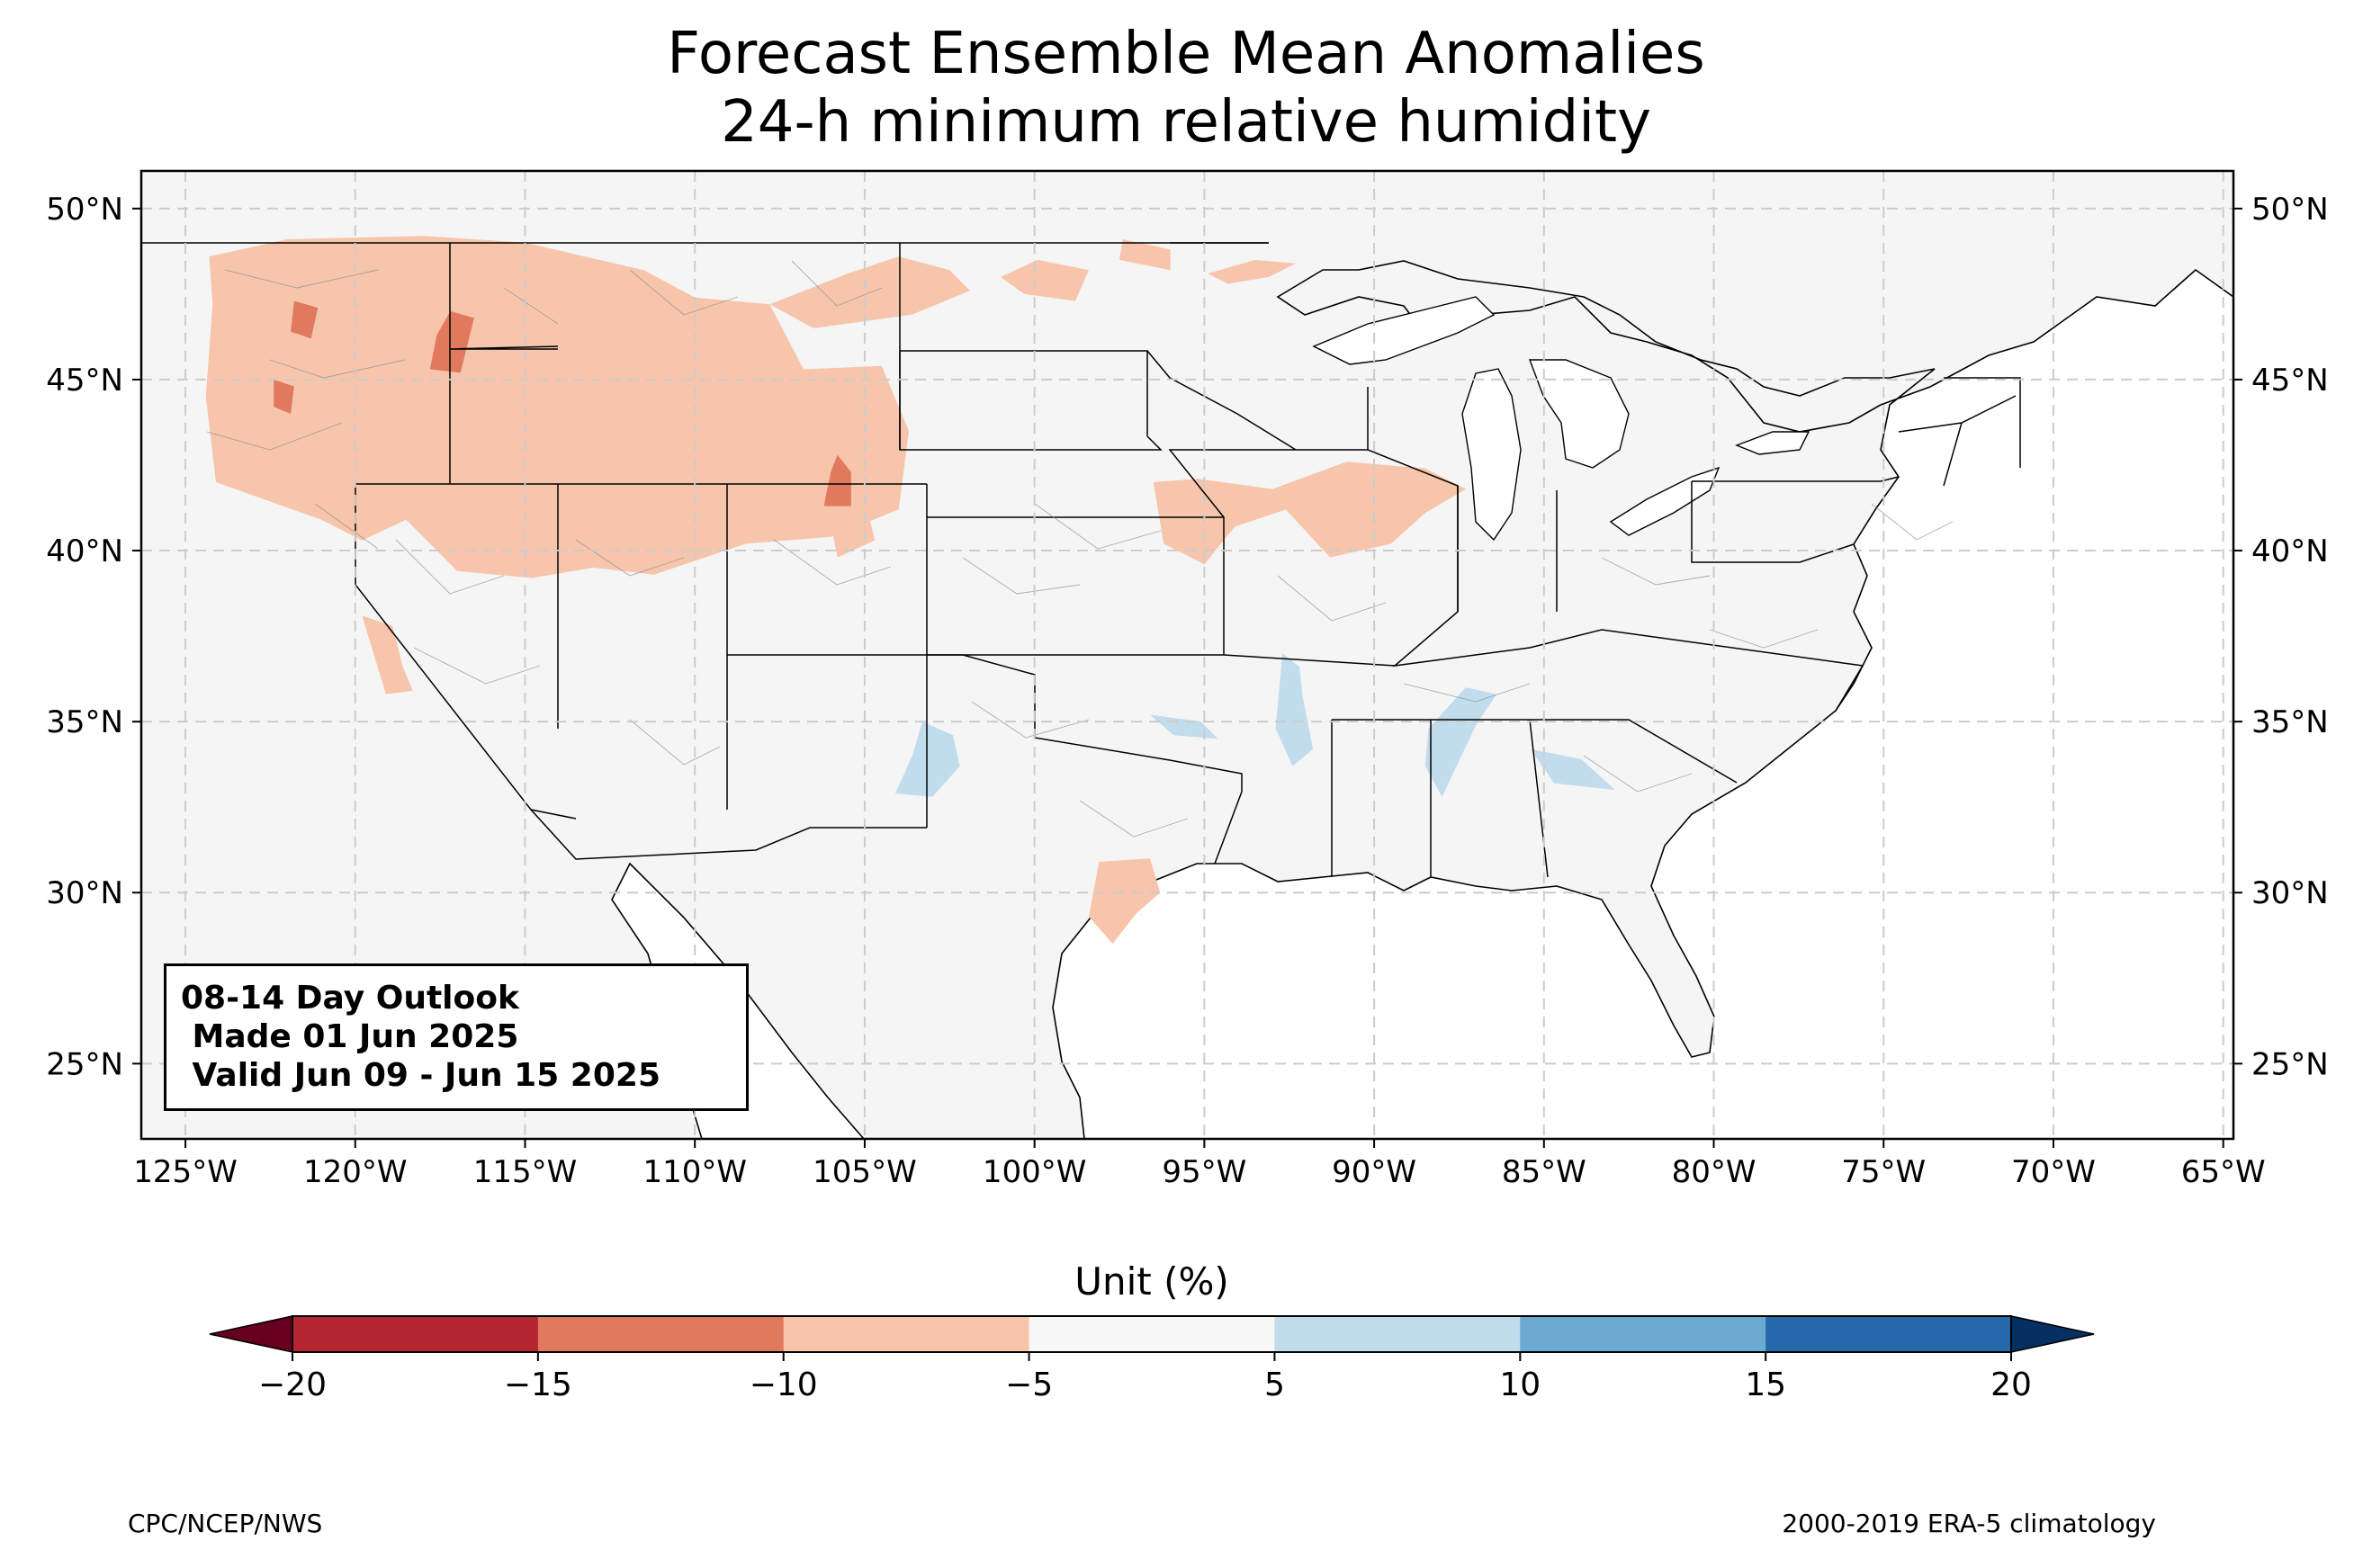  I want to click on lon-tick-label: 120°W, so click(355, 1172).